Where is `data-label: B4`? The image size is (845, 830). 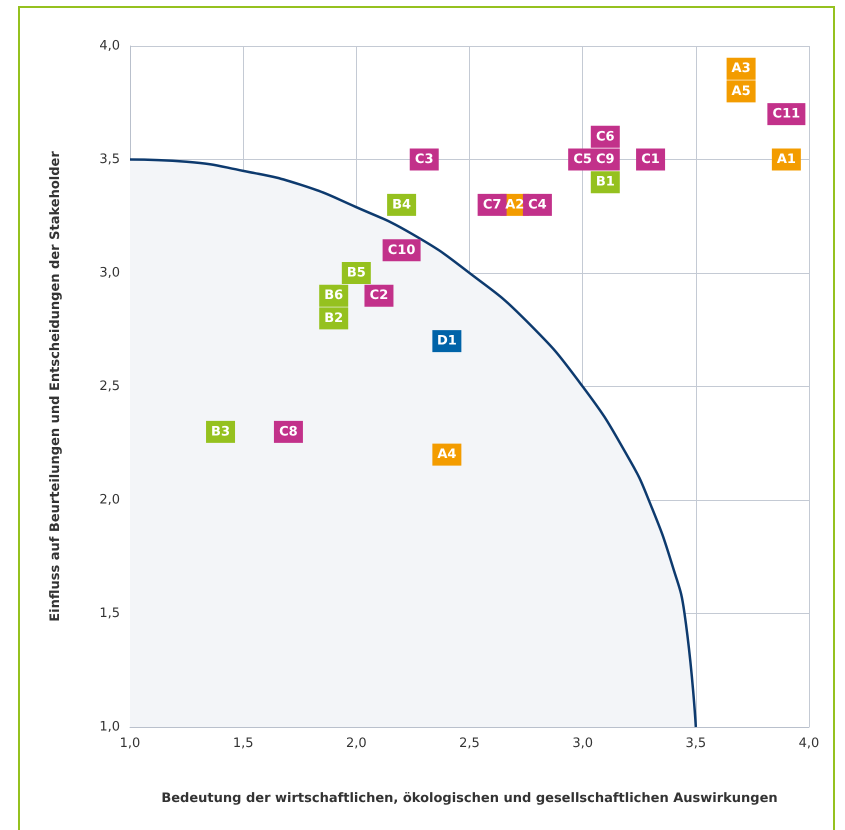 data-label: B4 is located at coordinates (402, 204).